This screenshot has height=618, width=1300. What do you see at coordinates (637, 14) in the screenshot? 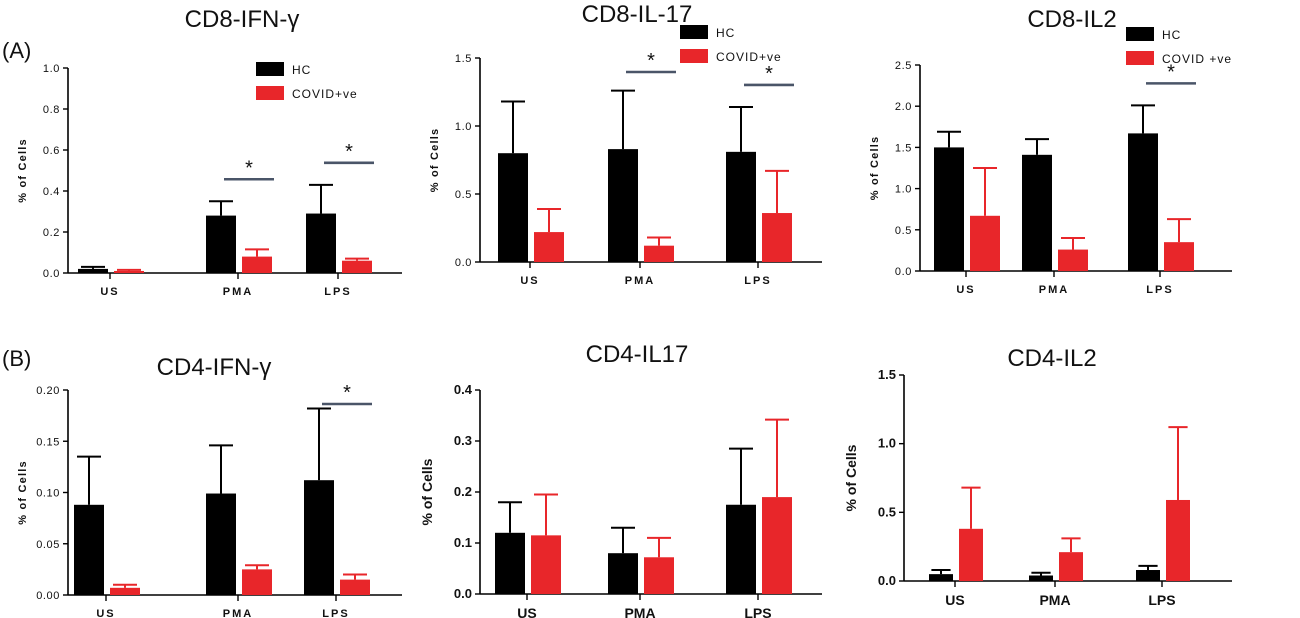
I see `chart-title: CD8-IL-17` at bounding box center [637, 14].